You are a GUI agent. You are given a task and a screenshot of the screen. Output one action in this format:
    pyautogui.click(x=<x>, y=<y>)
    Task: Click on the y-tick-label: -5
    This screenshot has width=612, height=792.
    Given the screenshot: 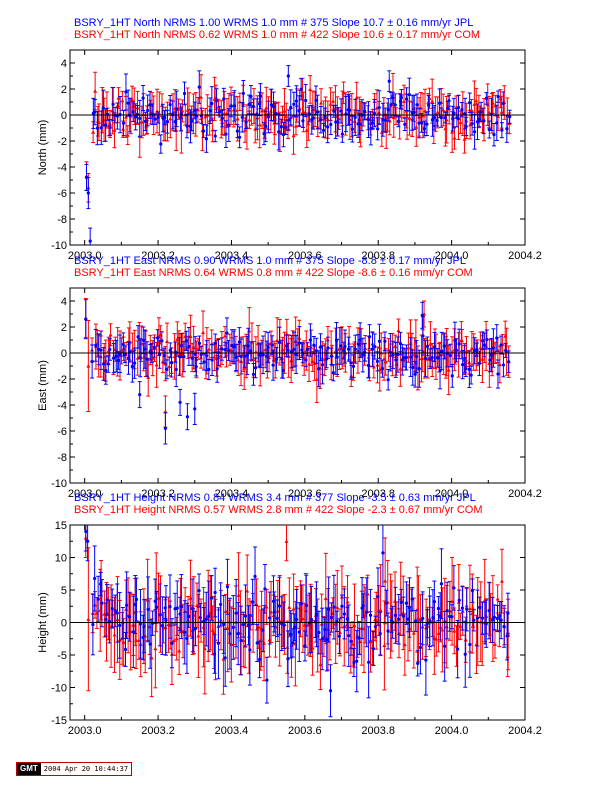 What is the action you would take?
    pyautogui.click(x=62, y=656)
    